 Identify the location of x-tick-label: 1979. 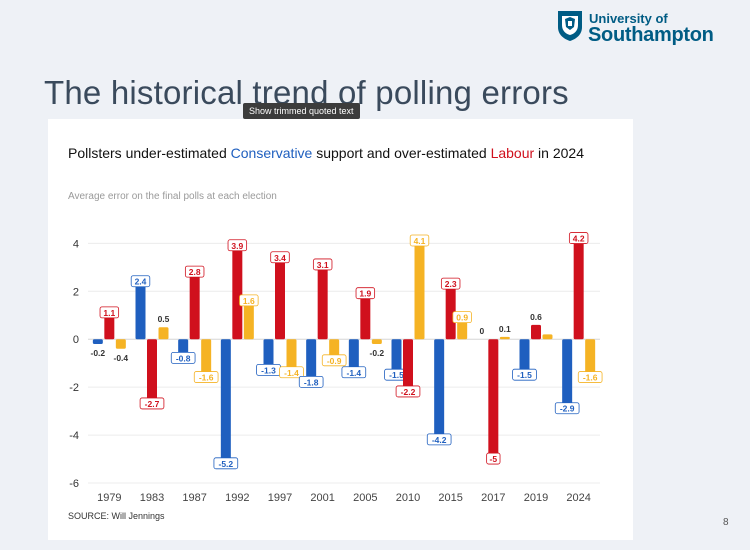
(109, 498).